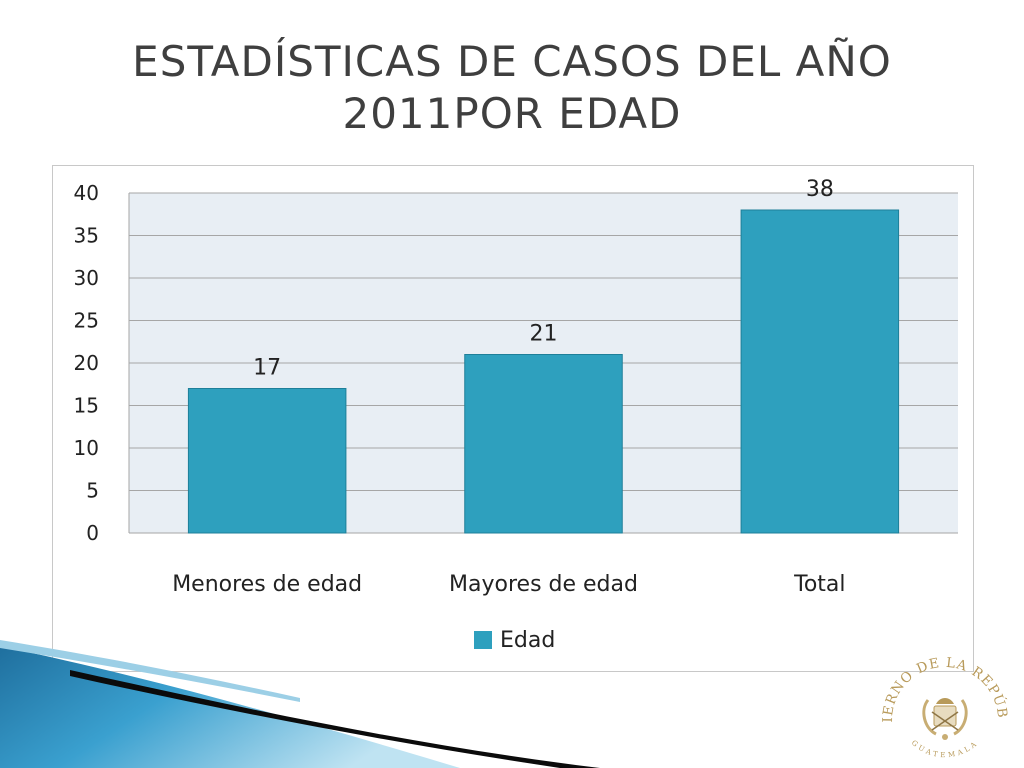 Image resolution: width=1024 pixels, height=768 pixels. I want to click on data-label: 38, so click(820, 189).